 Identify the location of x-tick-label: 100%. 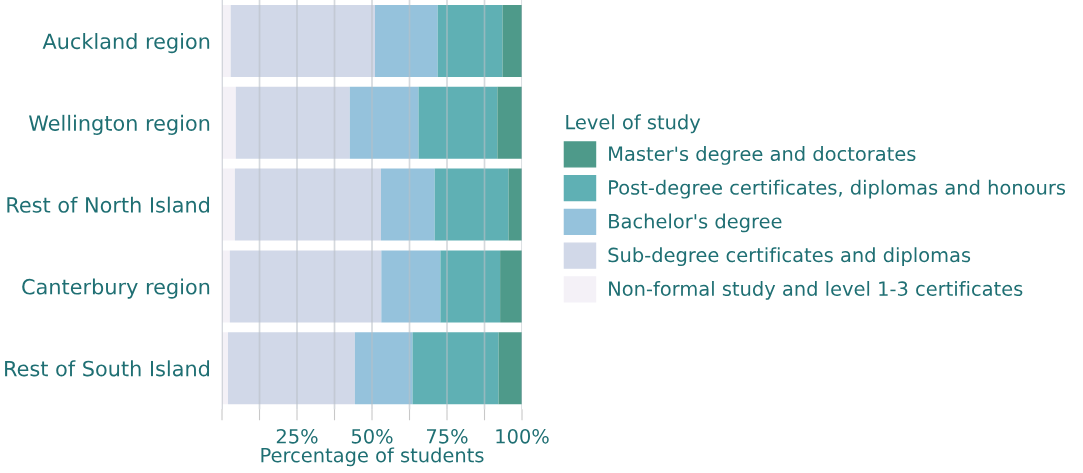
(522, 436).